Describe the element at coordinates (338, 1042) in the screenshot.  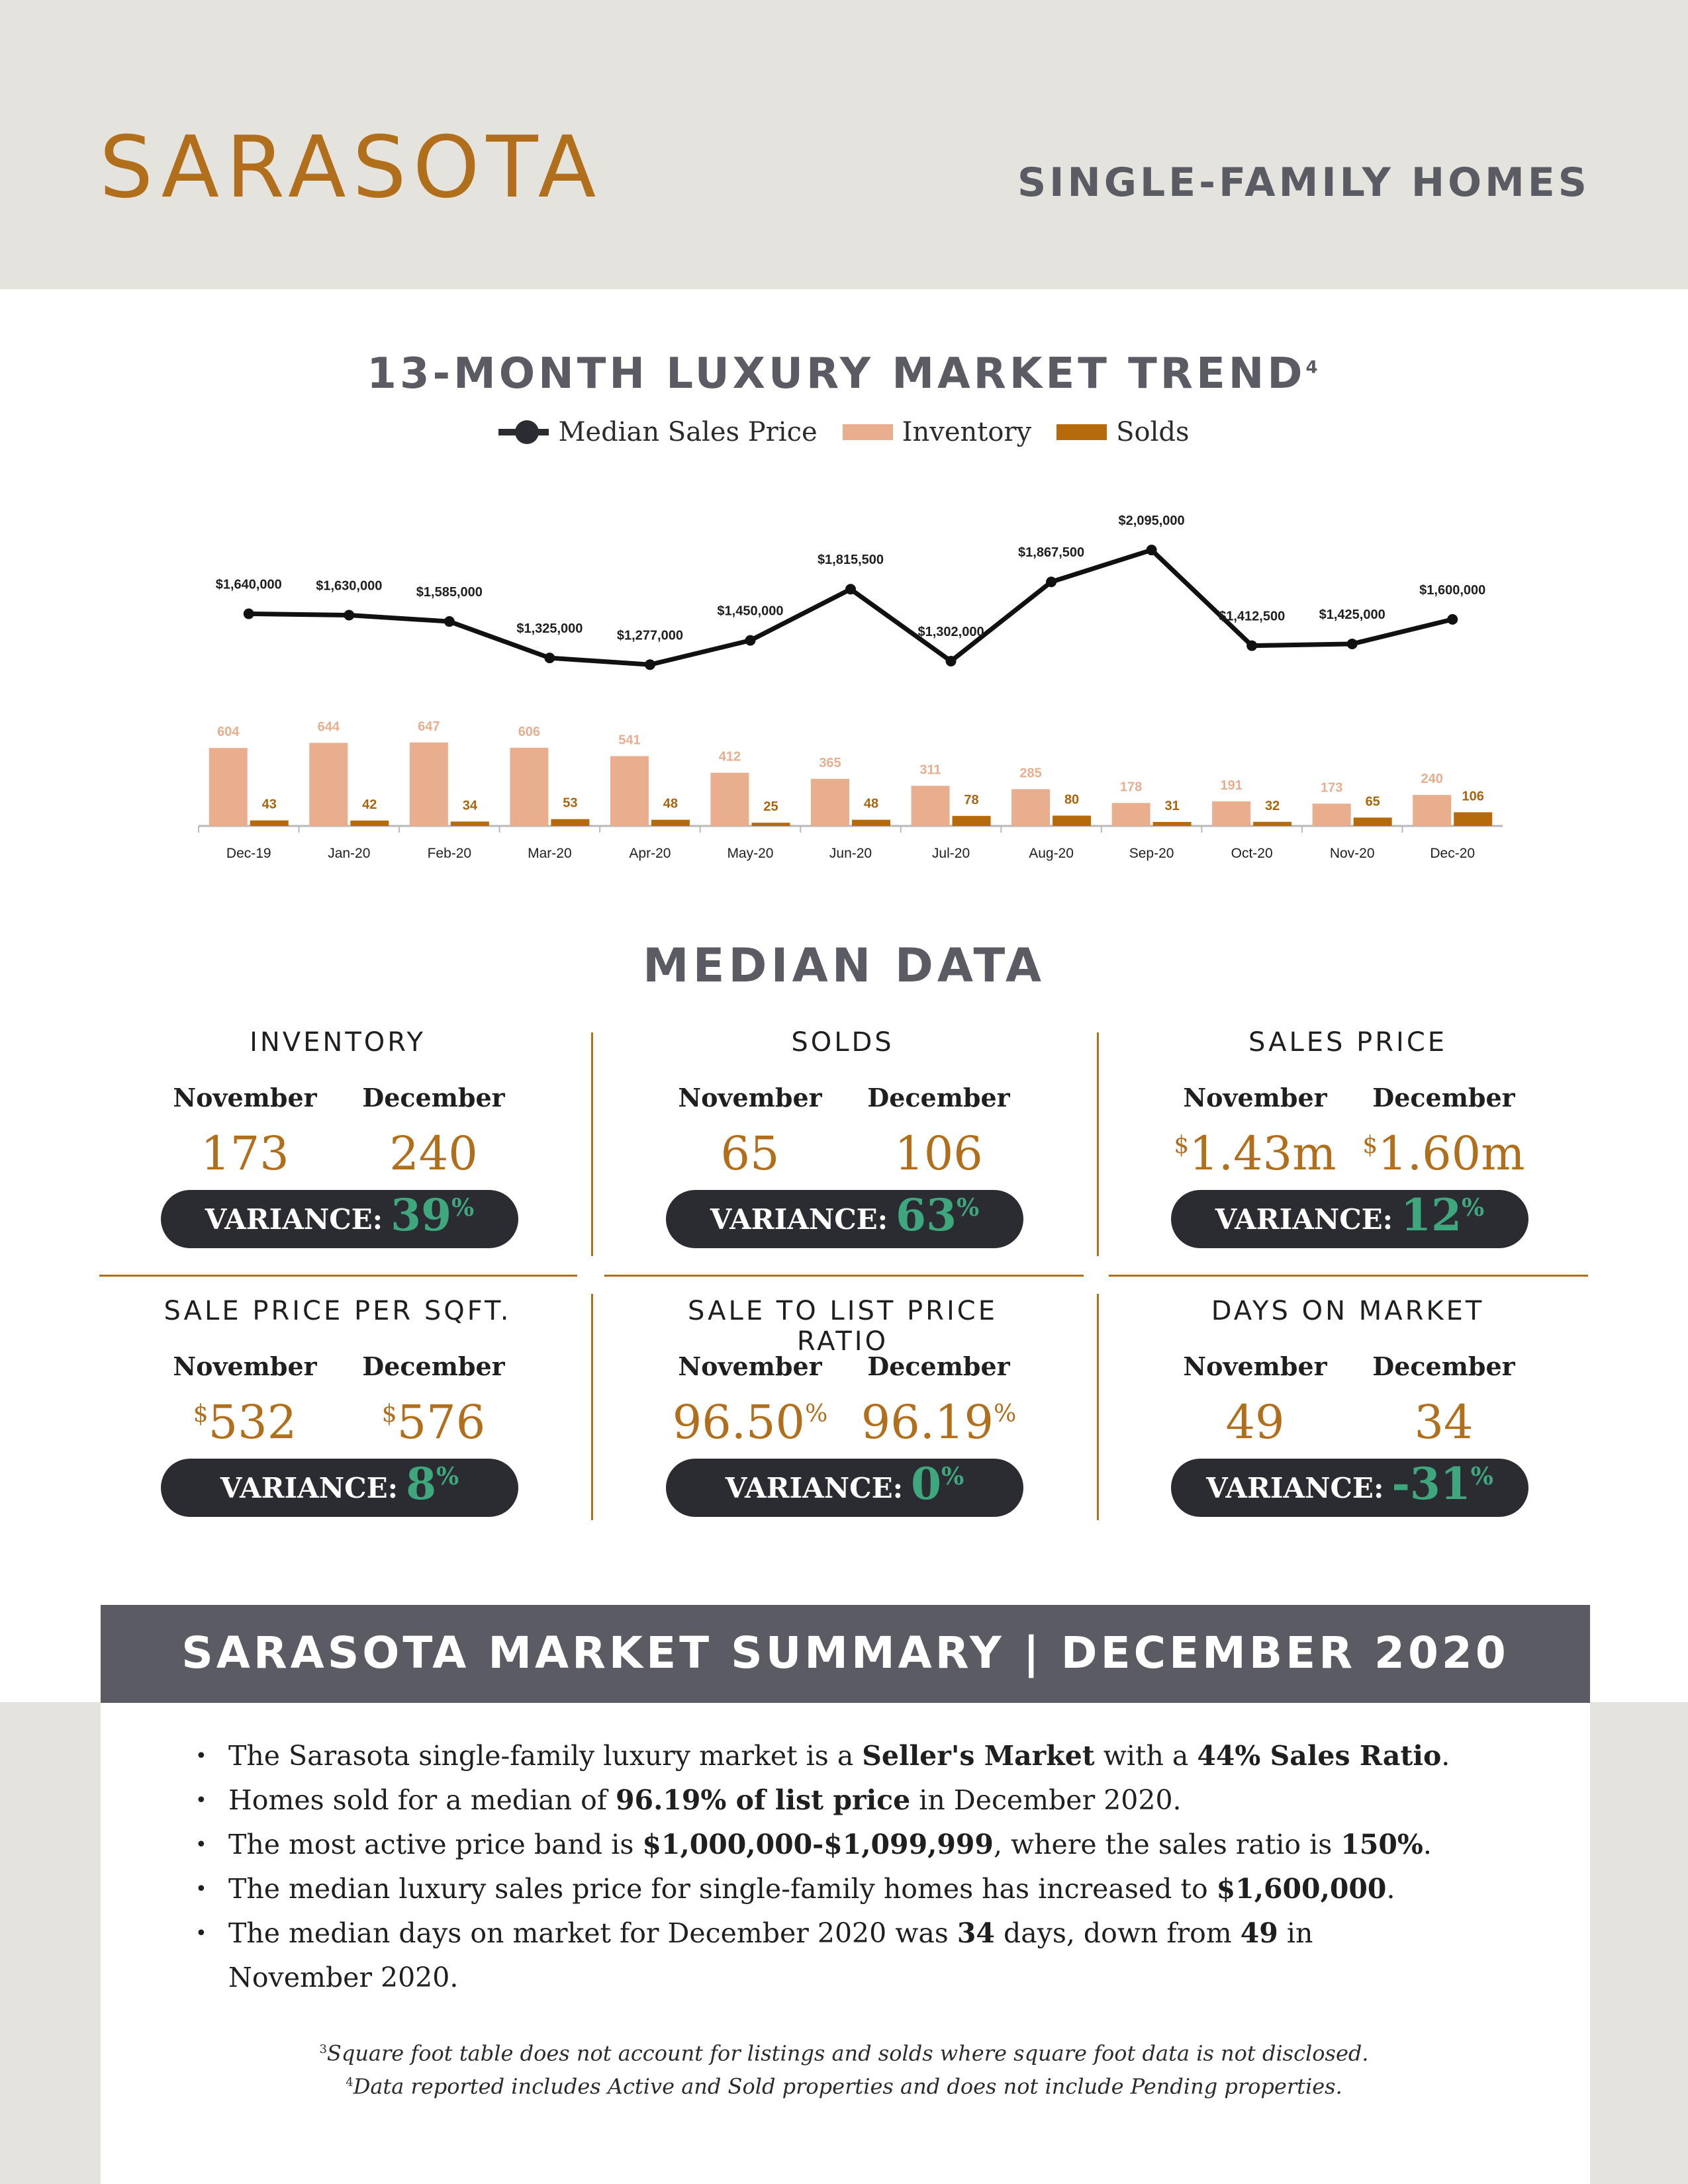
I see `metric-title: INVENTORY` at that location.